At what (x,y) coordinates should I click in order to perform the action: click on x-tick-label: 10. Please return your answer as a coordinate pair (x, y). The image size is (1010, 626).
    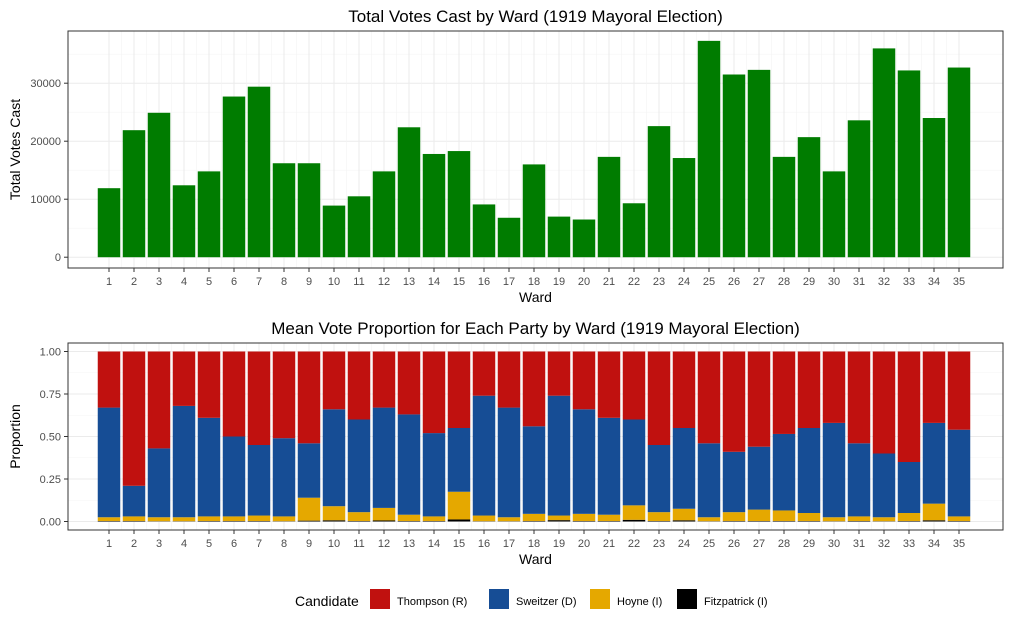
    Looking at the image, I should click on (334, 544).